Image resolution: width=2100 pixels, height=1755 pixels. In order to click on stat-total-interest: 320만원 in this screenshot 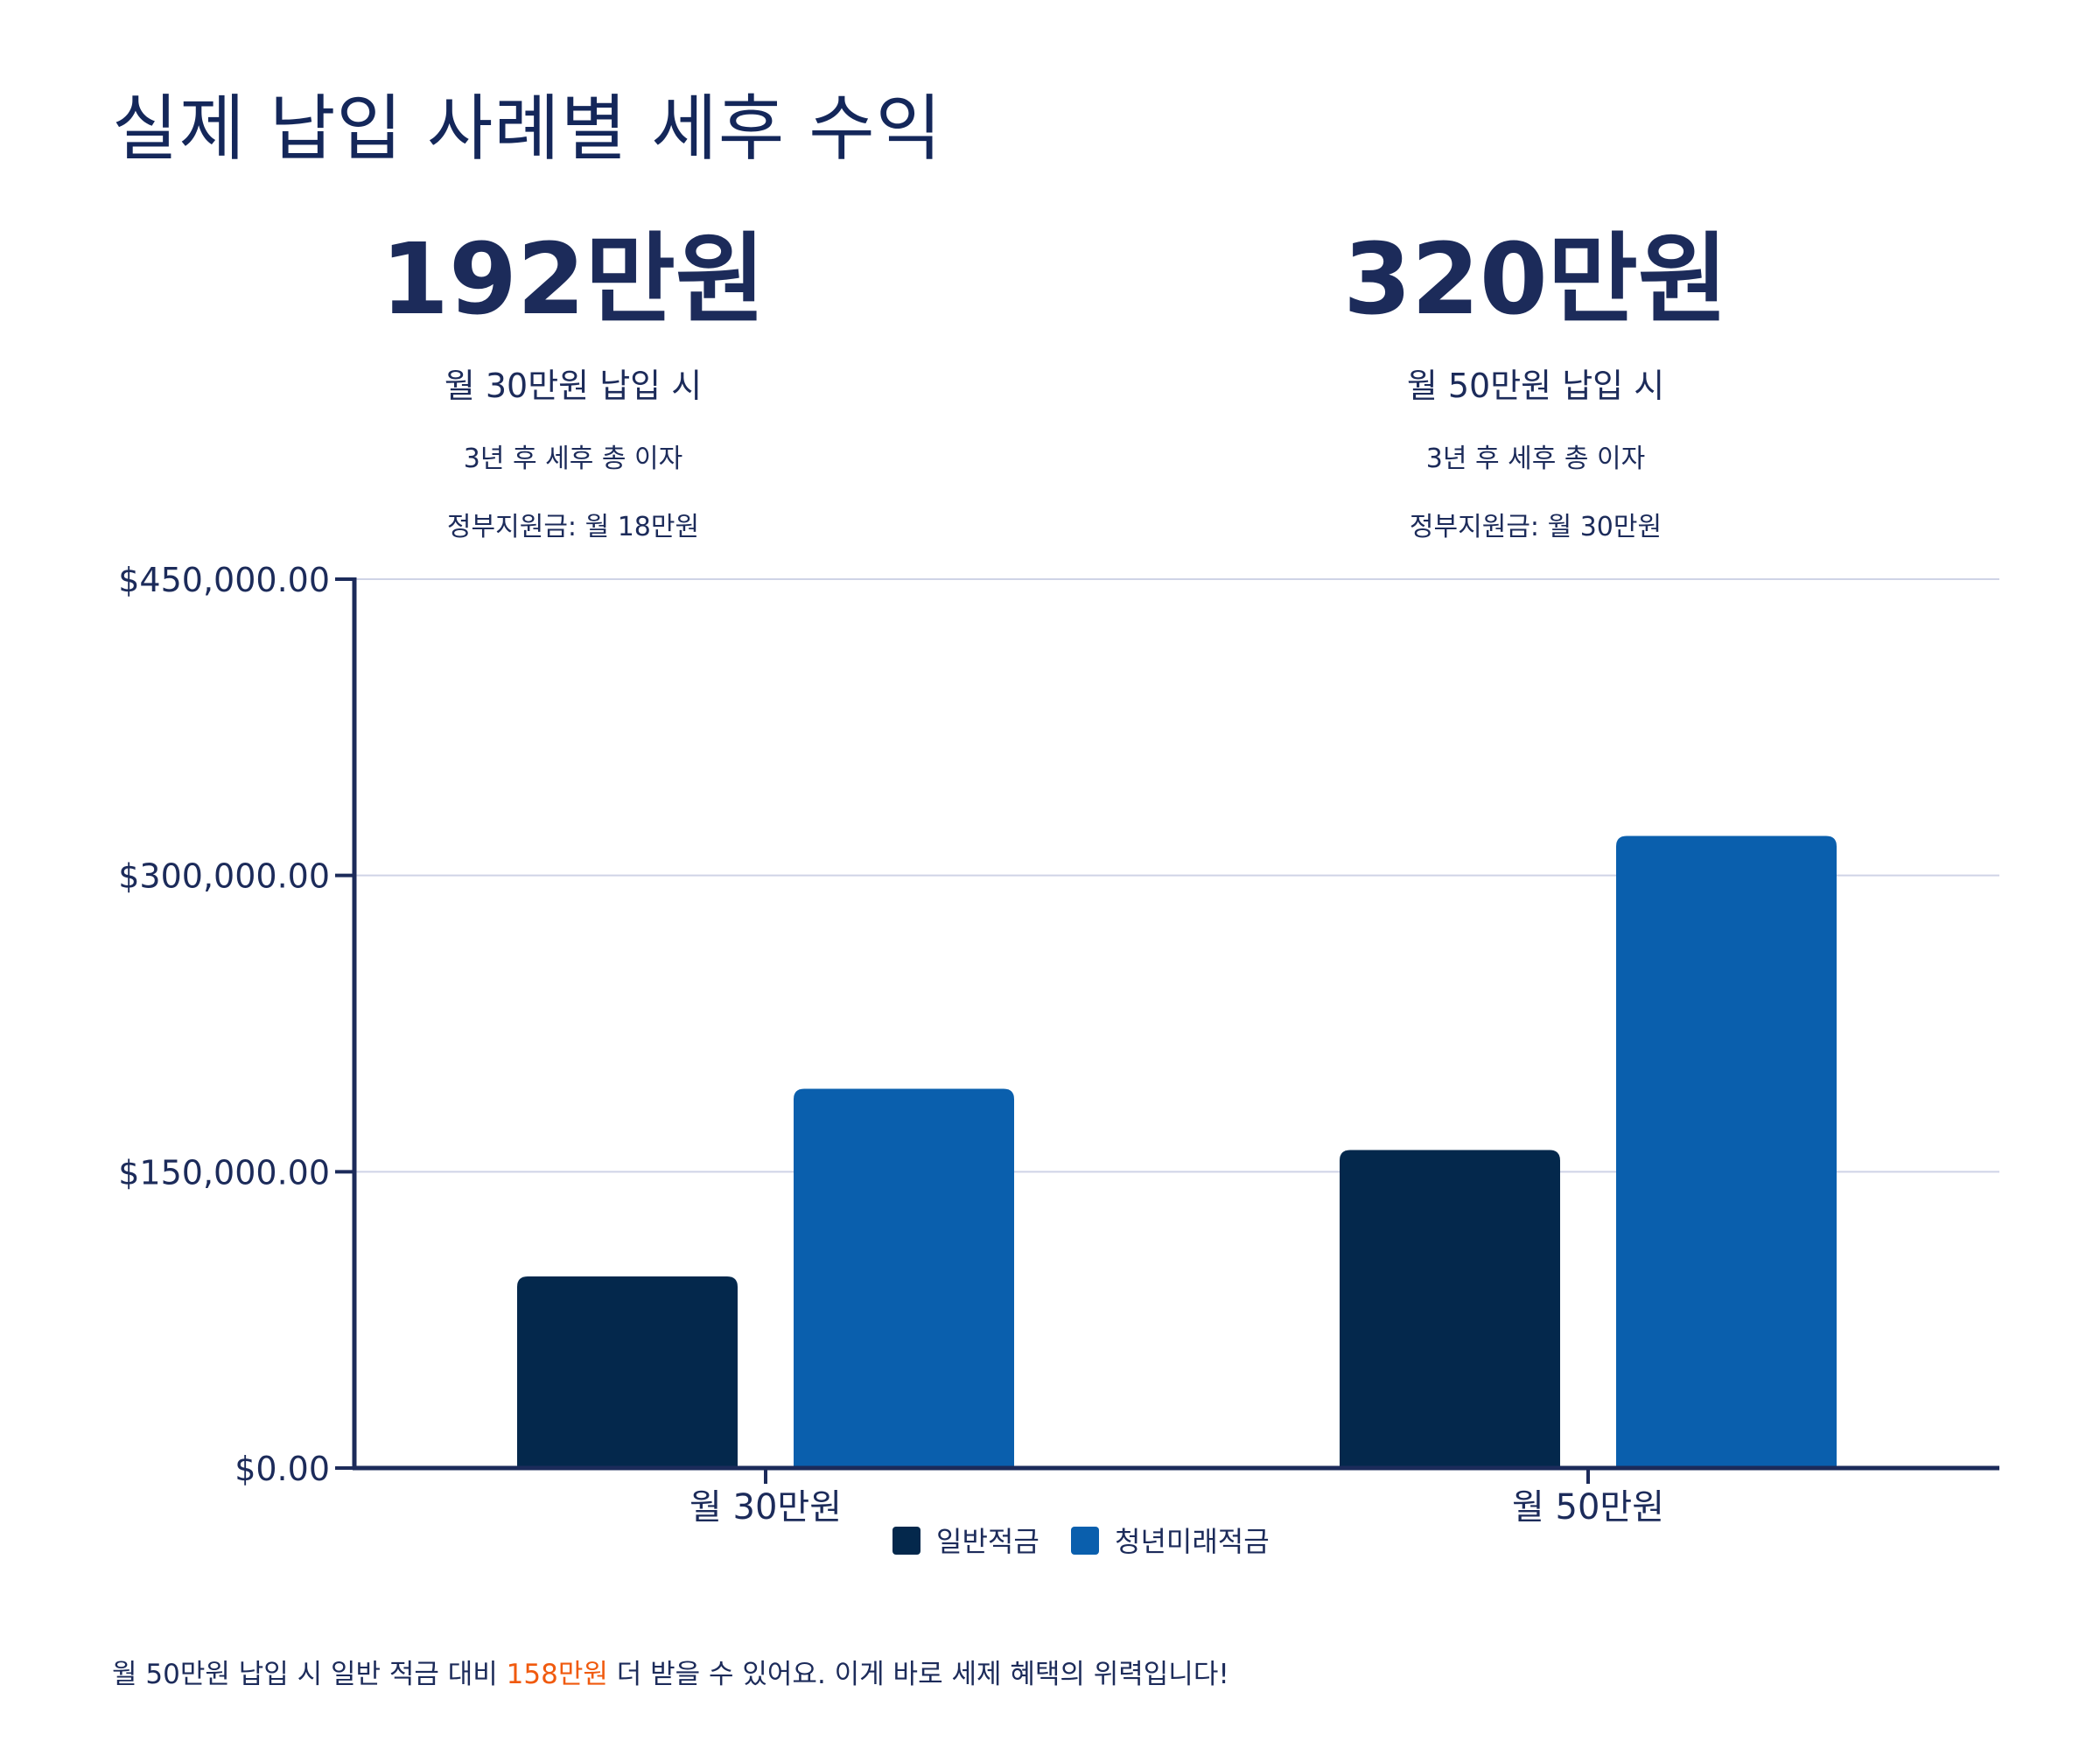, I will do `click(1535, 280)`.